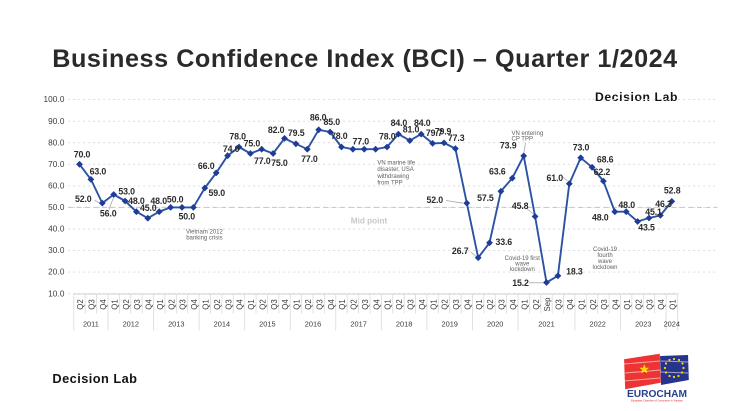 Image resolution: width=730 pixels, height=411 pixels. I want to click on svg-text: 57.5, so click(485, 198).